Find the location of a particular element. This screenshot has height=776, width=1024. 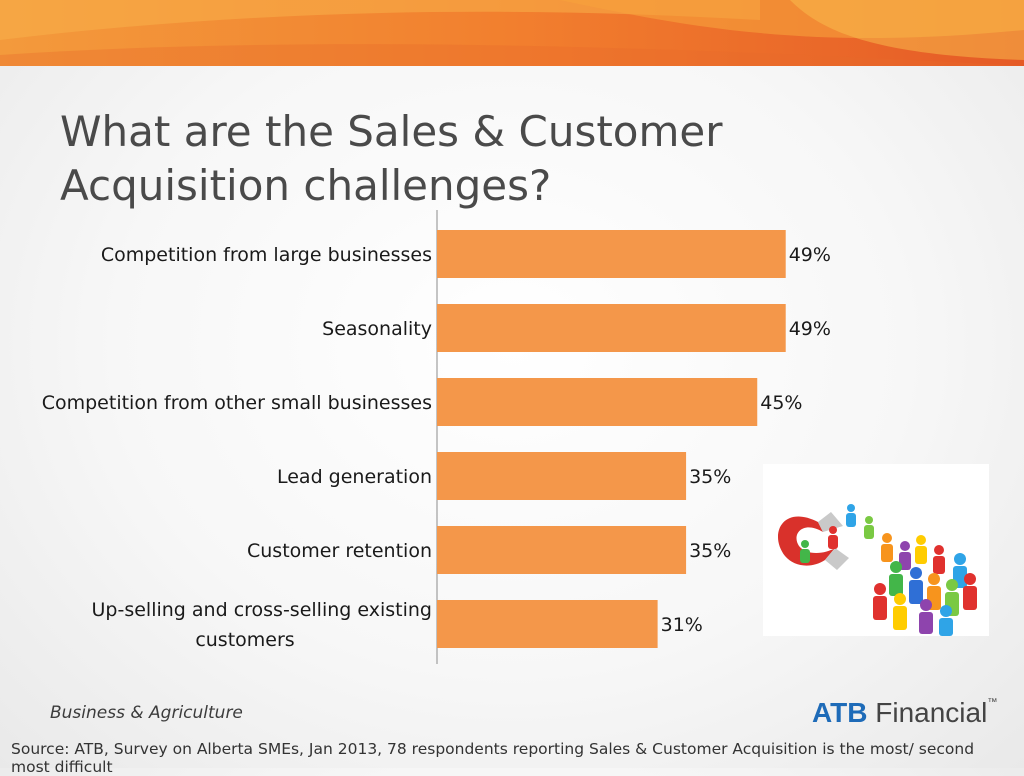

data-label-3: 35% is located at coordinates (710, 477).